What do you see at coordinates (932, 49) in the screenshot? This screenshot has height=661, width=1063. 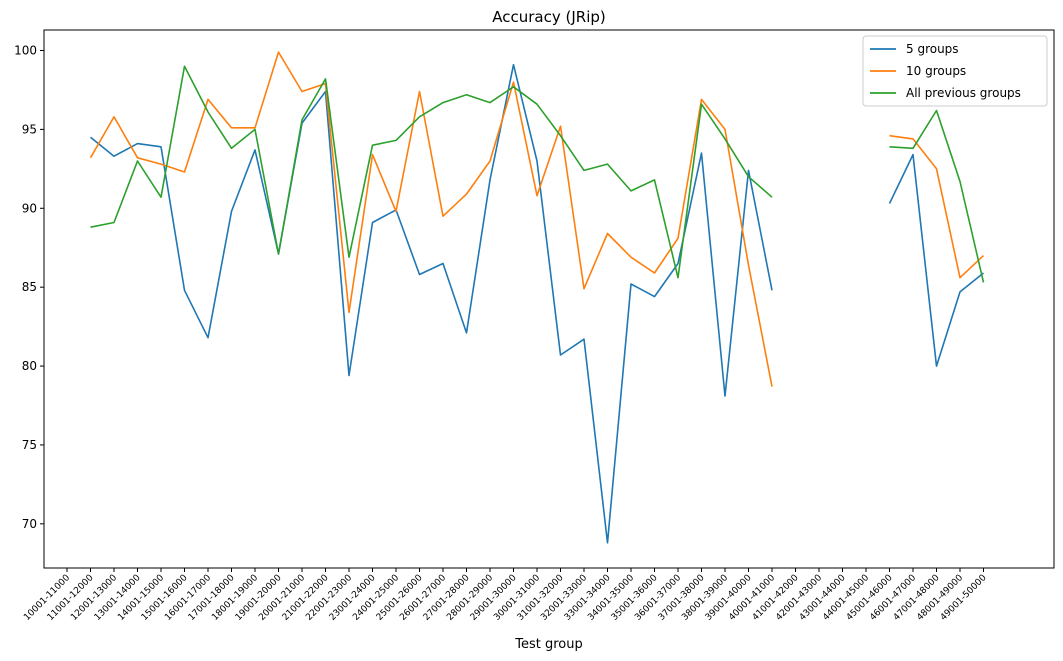 I see `legend-label: 5 groups` at bounding box center [932, 49].